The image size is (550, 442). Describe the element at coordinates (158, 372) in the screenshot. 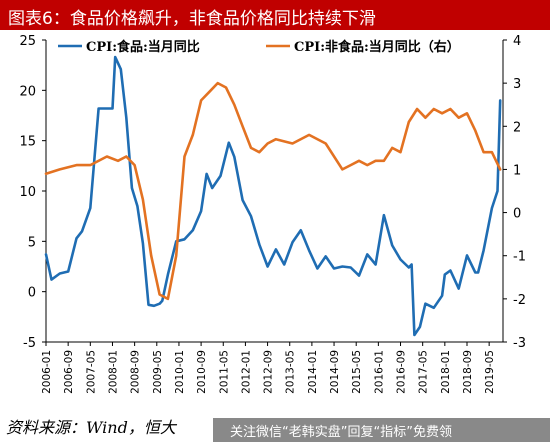

I see `x-axis-tick-label: 2009-05` at that location.